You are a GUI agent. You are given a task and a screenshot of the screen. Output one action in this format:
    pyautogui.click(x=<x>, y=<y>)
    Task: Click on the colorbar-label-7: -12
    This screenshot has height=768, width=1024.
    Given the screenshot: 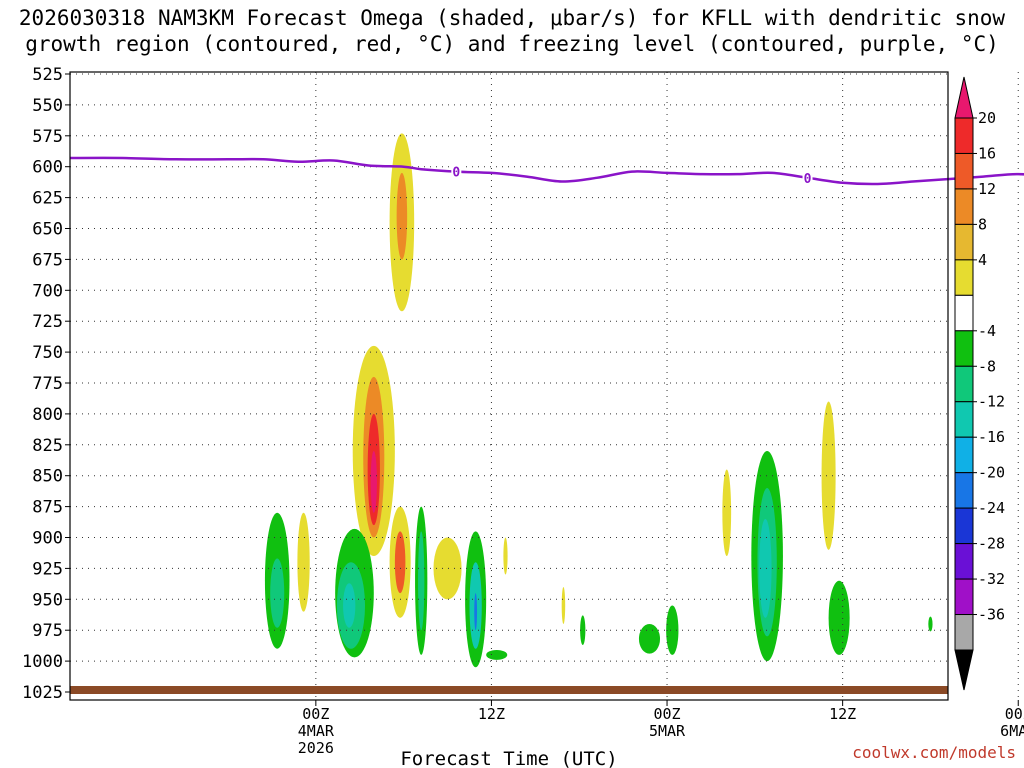 What is the action you would take?
    pyautogui.click(x=991, y=402)
    